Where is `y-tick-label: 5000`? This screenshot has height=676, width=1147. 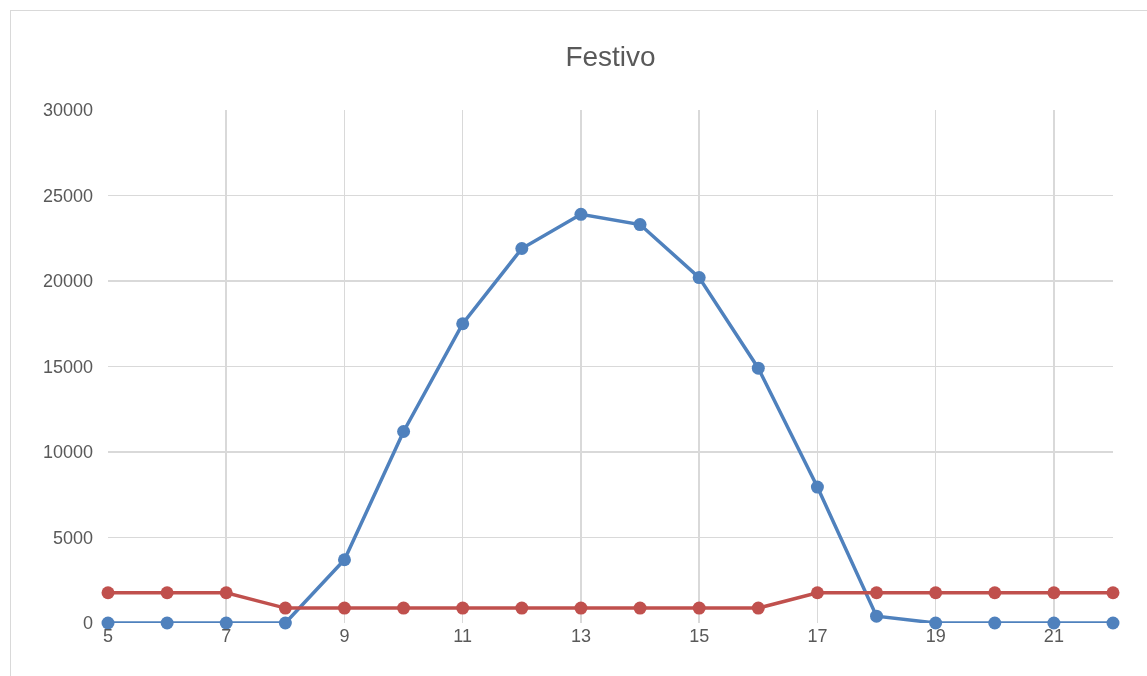 y-tick-label: 5000 is located at coordinates (72, 537).